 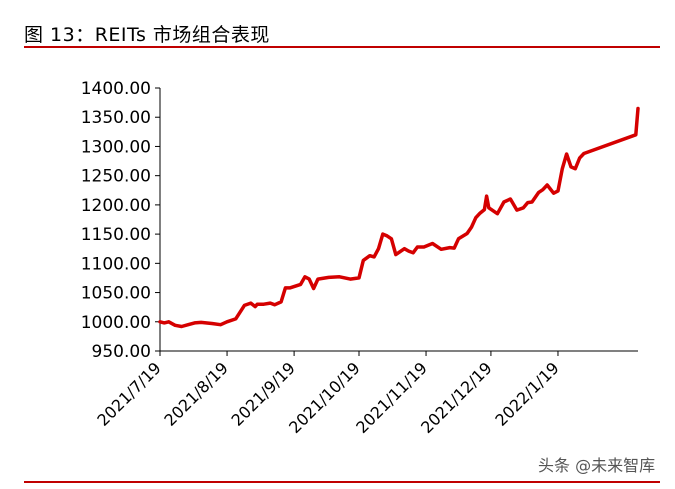 What do you see at coordinates (526, 393) in the screenshot?
I see `x-tick-label: 2022/1/19` at bounding box center [526, 393].